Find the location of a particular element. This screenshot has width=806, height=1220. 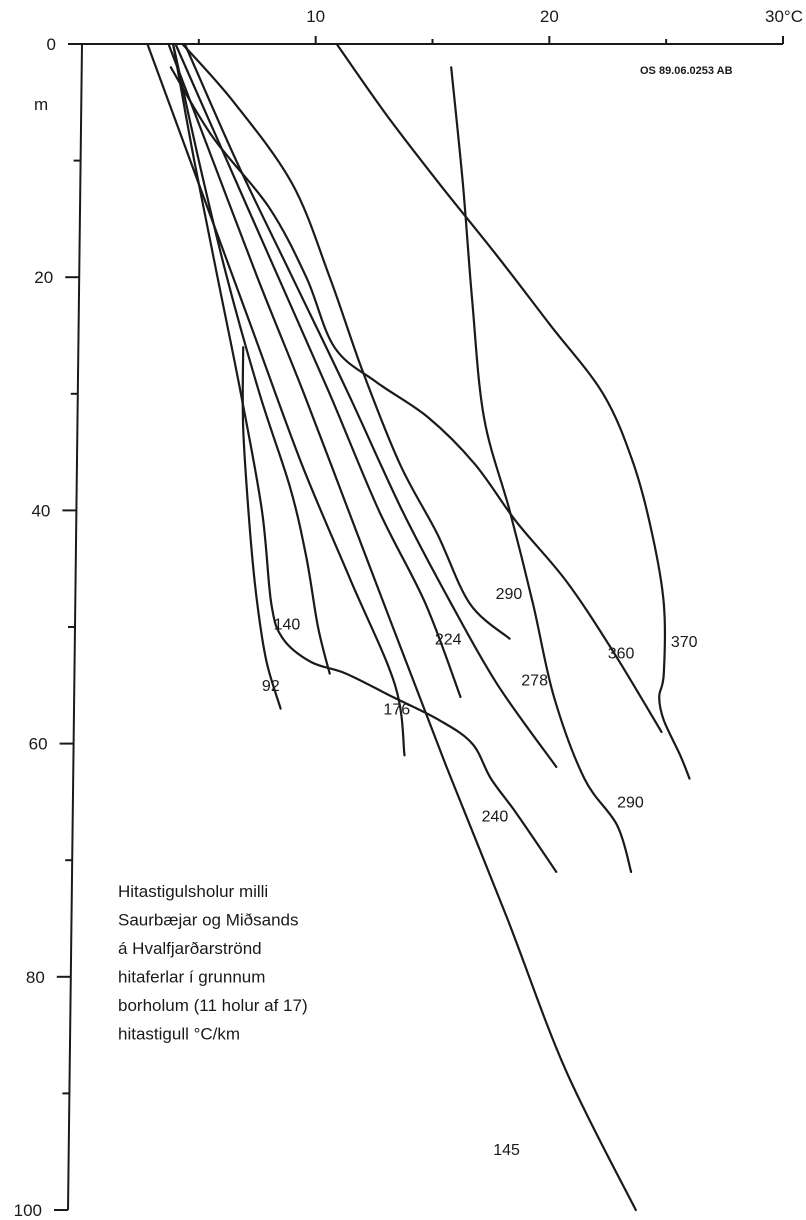

y-tick-label: 20 is located at coordinates (43, 277).